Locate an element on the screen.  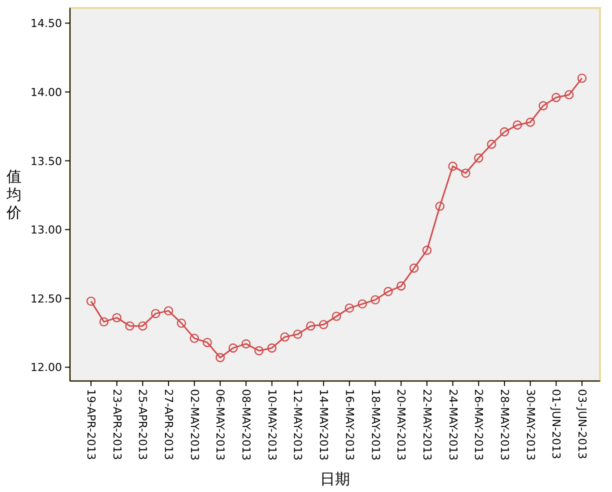
y-tick-label: 13.50 is located at coordinates (46, 161).